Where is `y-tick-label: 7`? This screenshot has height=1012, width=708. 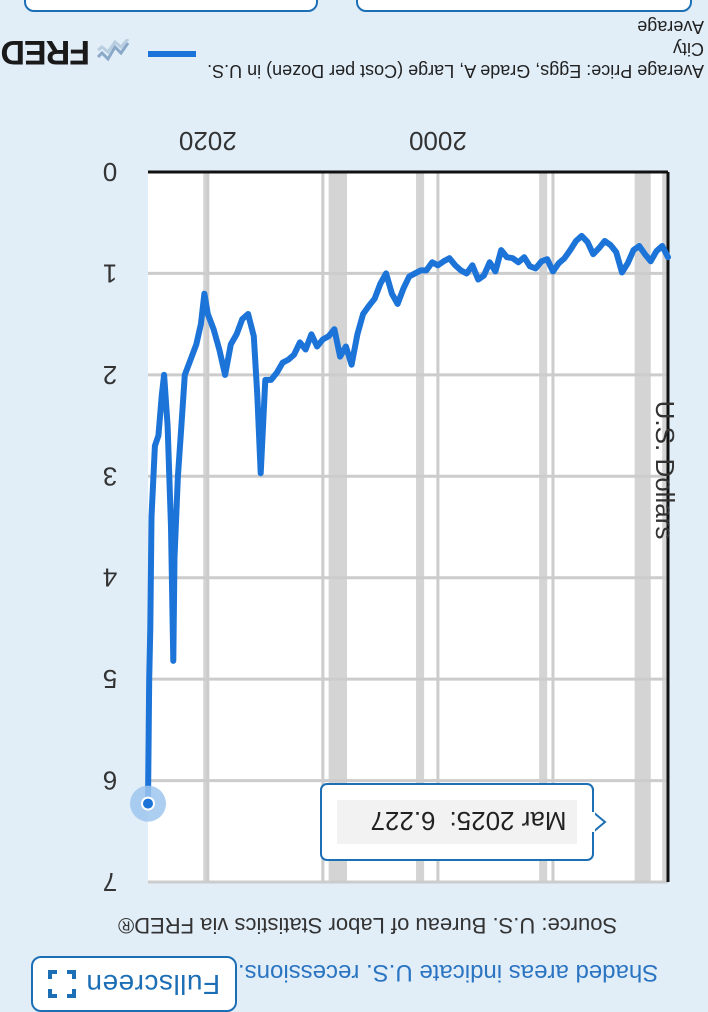 y-tick-label: 7 is located at coordinates (110, 882).